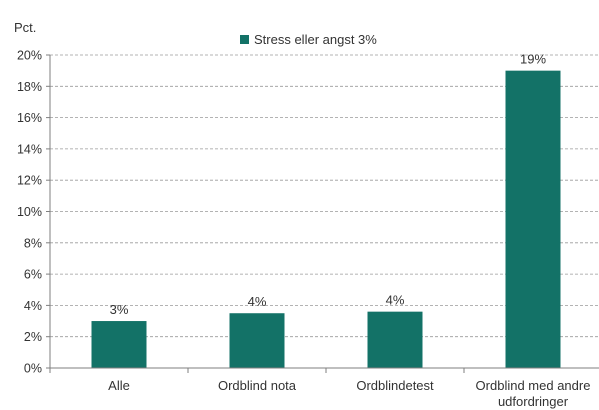 Image resolution: width=599 pixels, height=410 pixels. I want to click on y-tick-label: 14%, so click(29, 149).